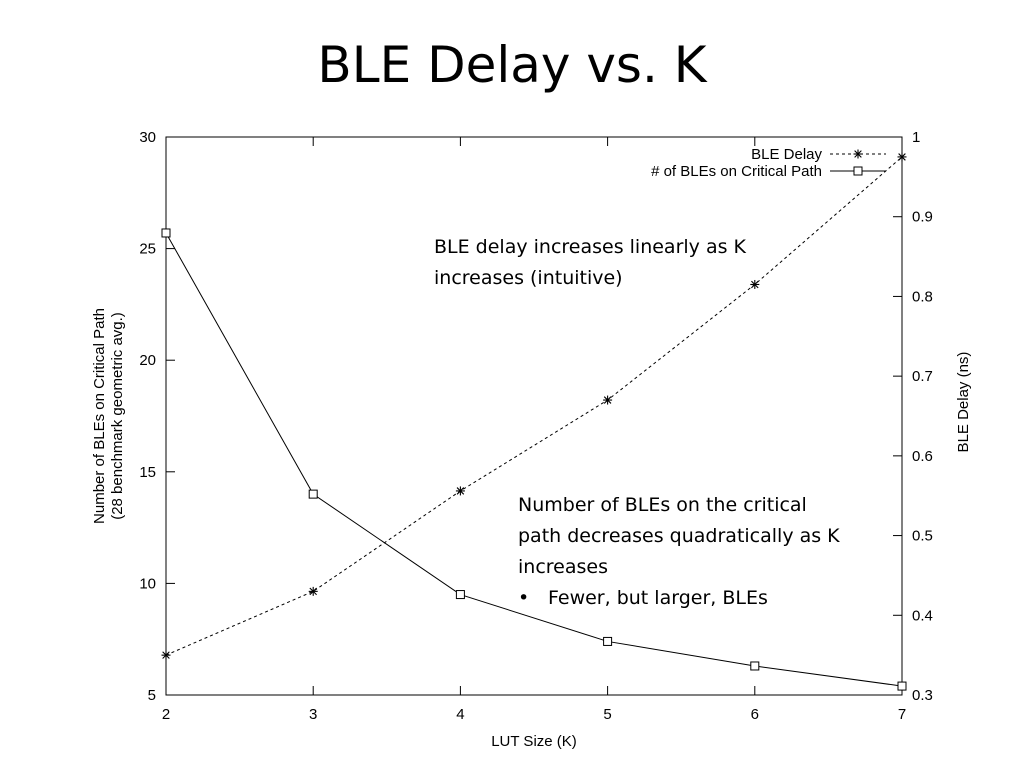  What do you see at coordinates (922, 217) in the screenshot?
I see `y-right-tick-label: 0.9` at bounding box center [922, 217].